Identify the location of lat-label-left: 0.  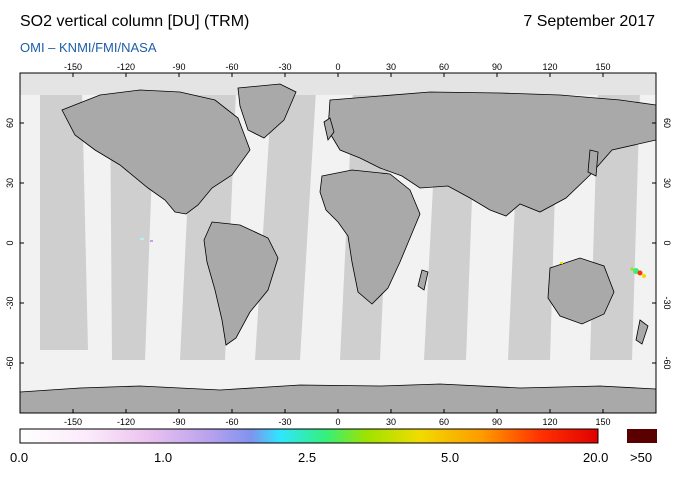
(10, 242).